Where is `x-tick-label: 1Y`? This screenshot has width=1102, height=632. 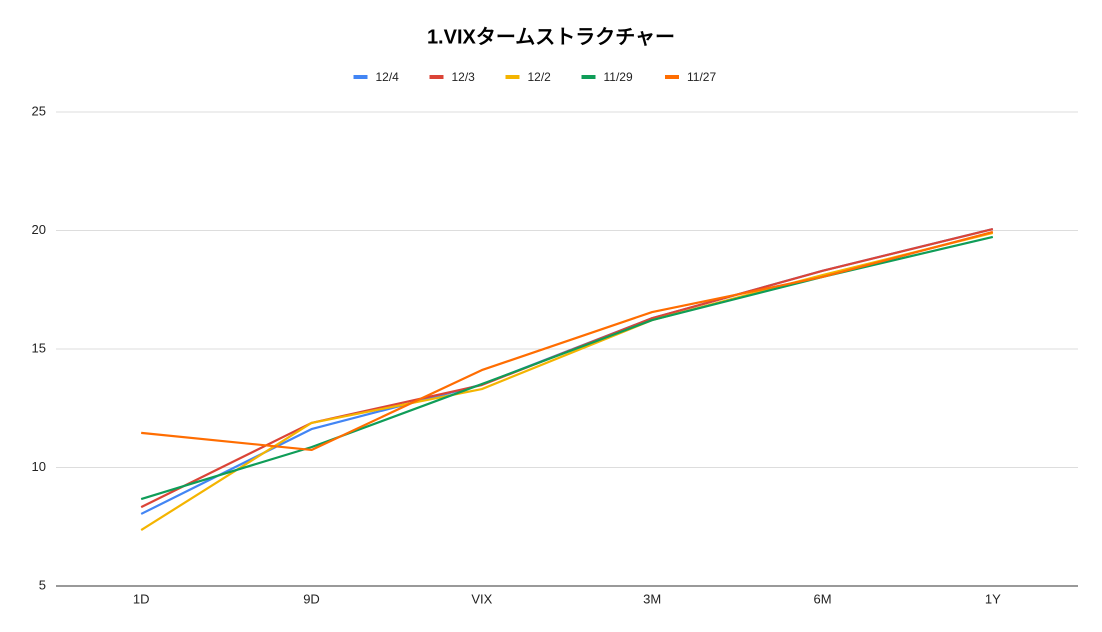 x-tick-label: 1Y is located at coordinates (993, 598).